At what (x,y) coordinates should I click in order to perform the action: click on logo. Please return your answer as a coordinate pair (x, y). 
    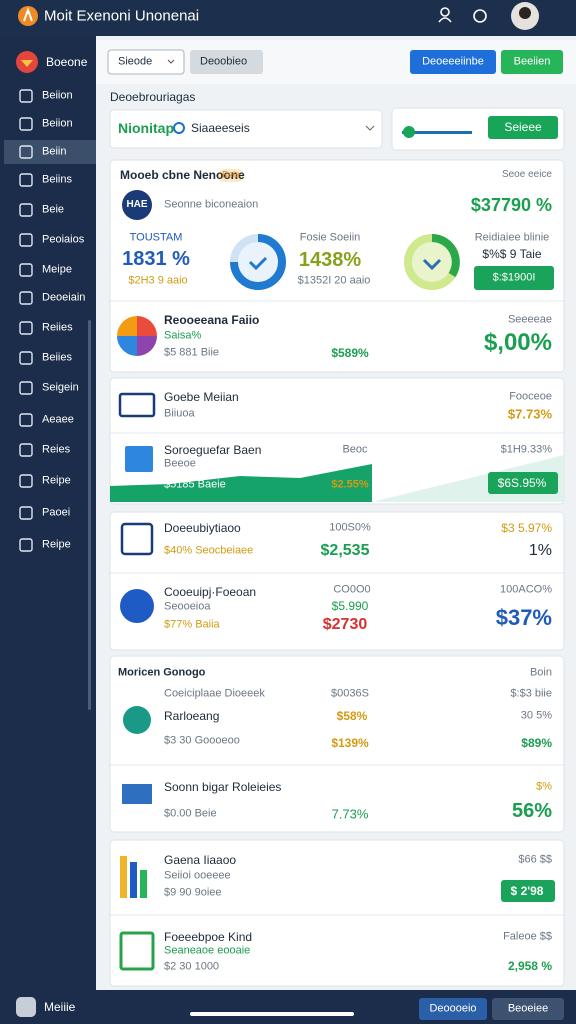
    Looking at the image, I should click on (28, 16).